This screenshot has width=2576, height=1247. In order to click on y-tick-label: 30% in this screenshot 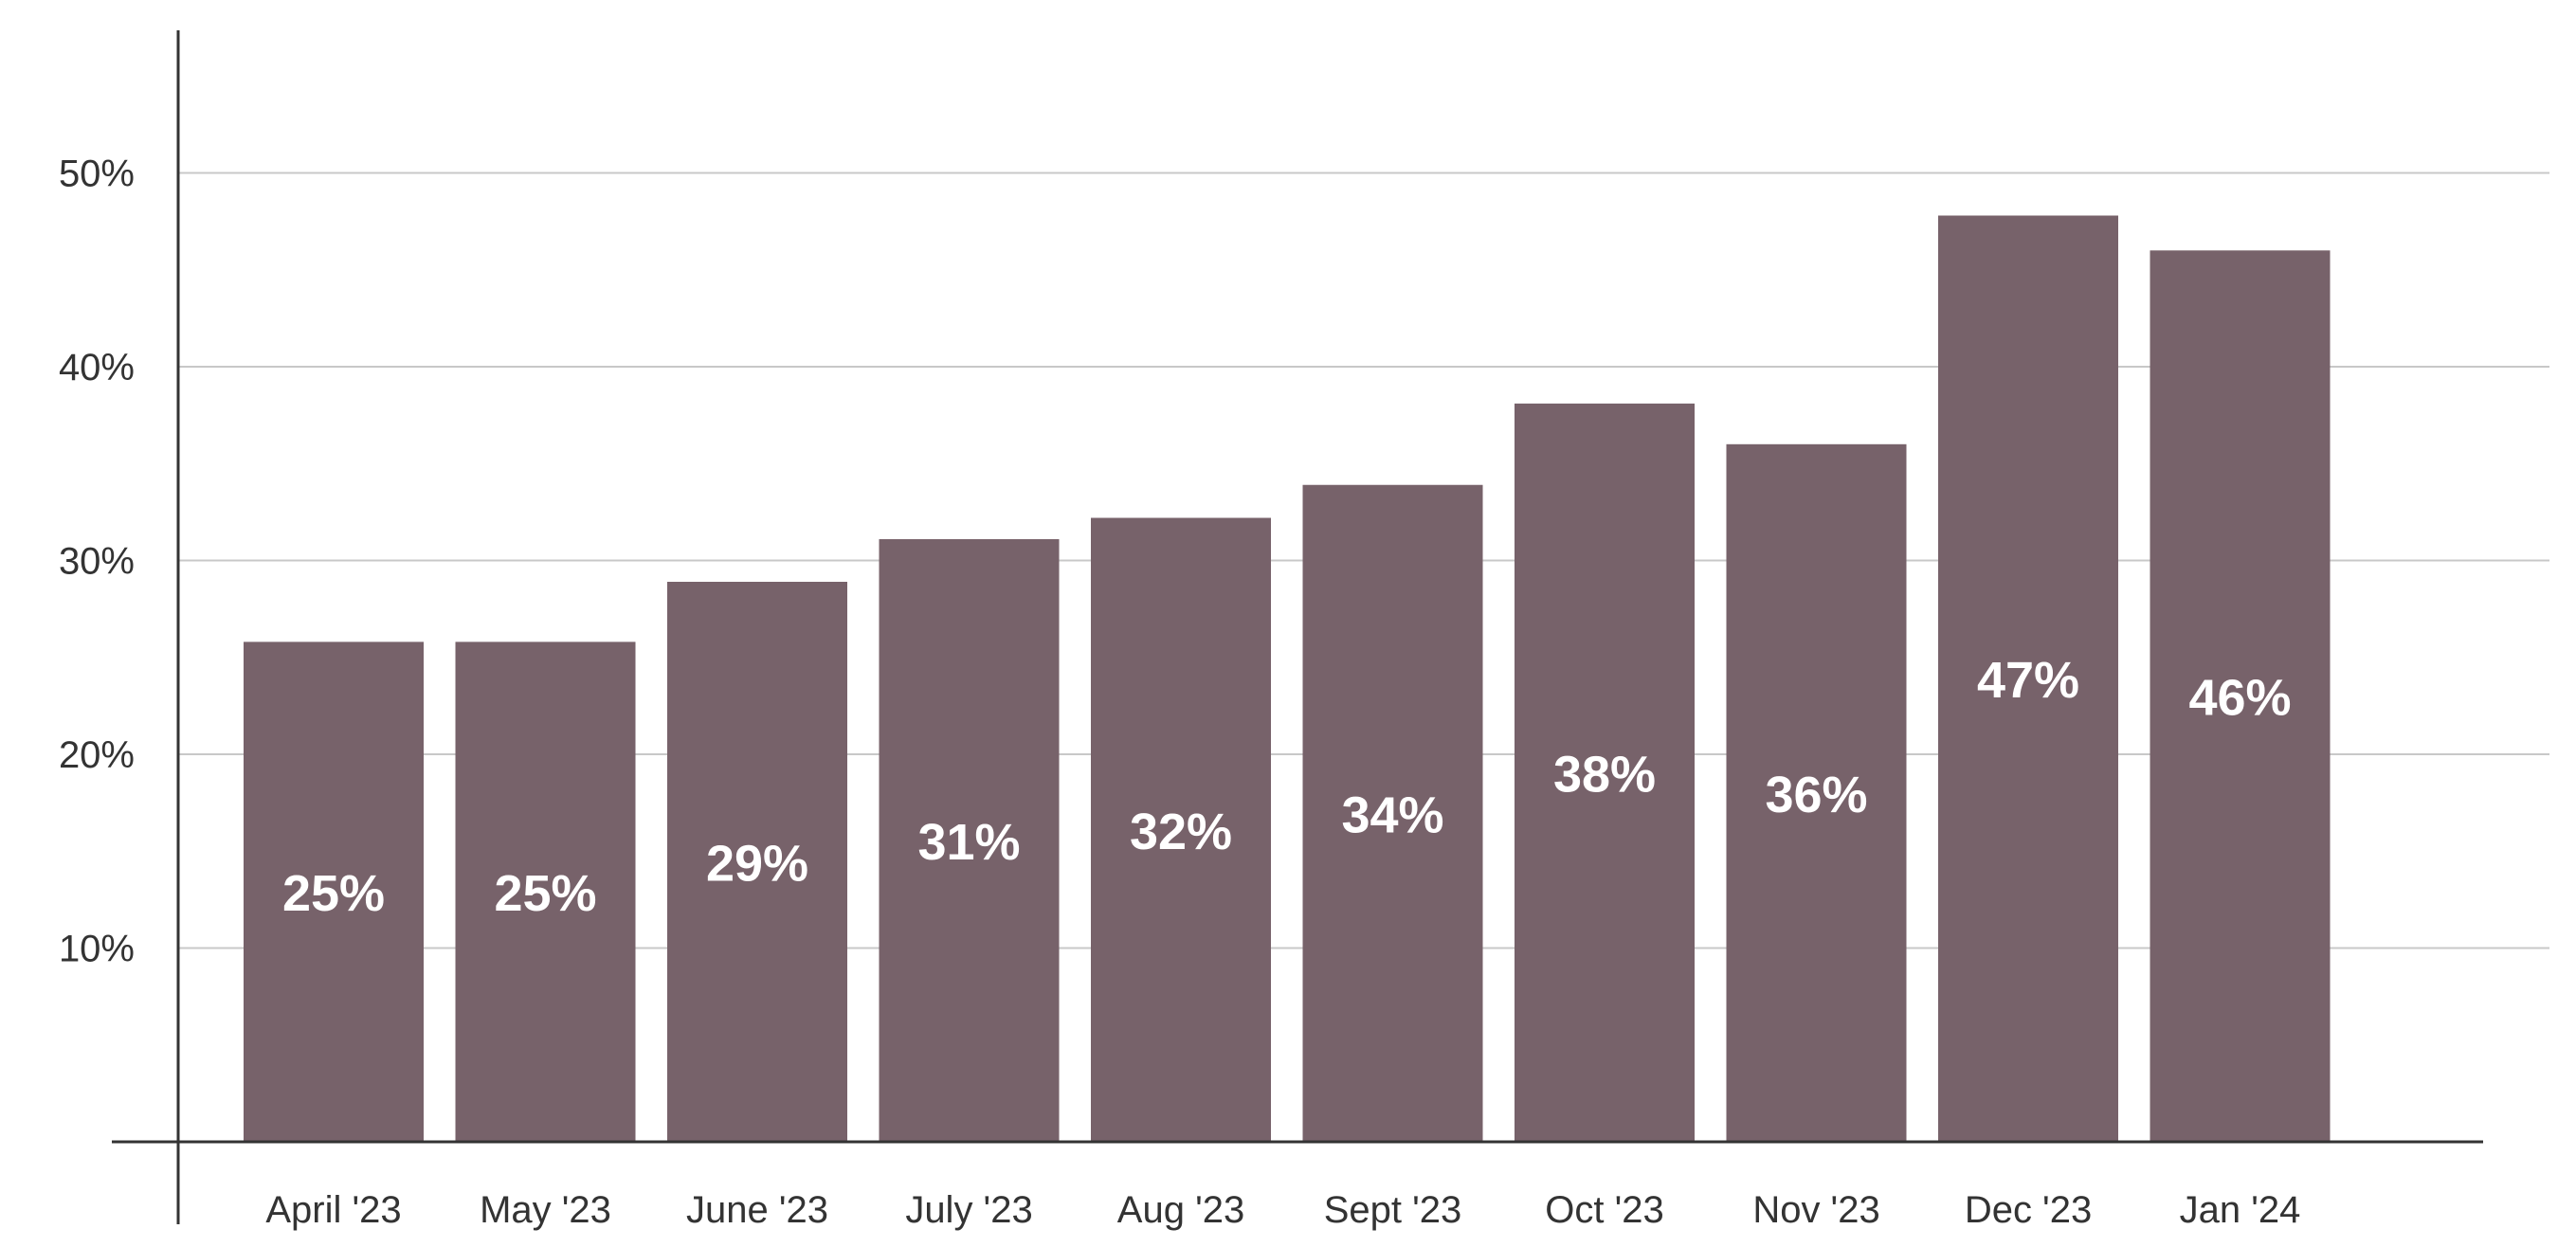, I will do `click(97, 562)`.